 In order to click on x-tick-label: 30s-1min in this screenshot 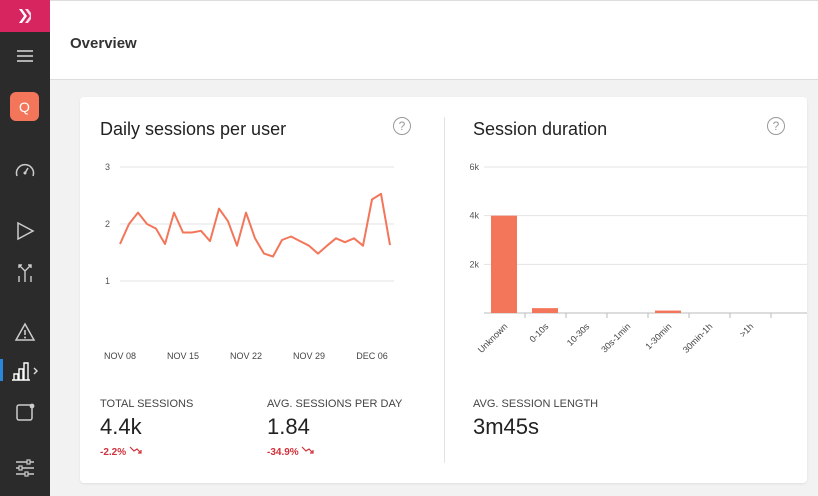, I will do `click(615, 337)`.